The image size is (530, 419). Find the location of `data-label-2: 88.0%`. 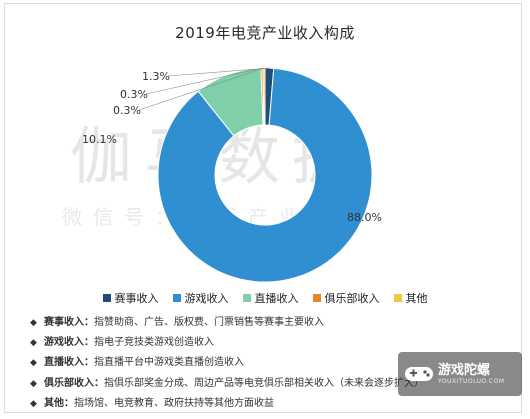

data-label-2: 88.0% is located at coordinates (364, 217).